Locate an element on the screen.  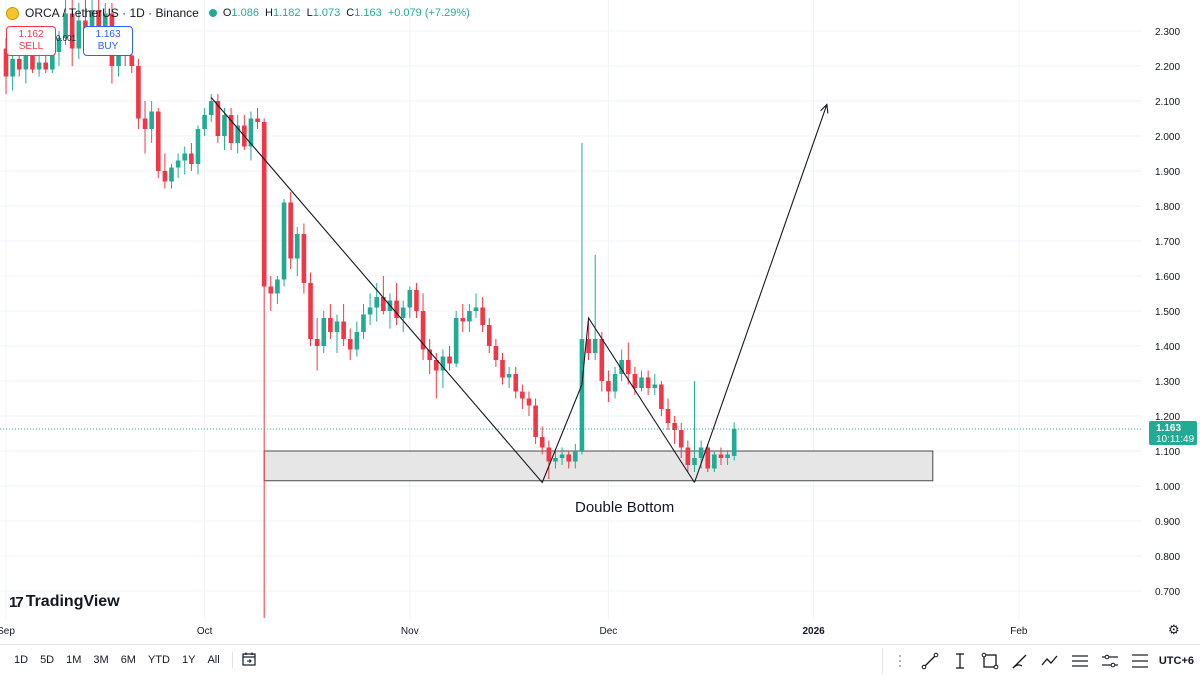
projection-arrow-line is located at coordinates (760, 293).